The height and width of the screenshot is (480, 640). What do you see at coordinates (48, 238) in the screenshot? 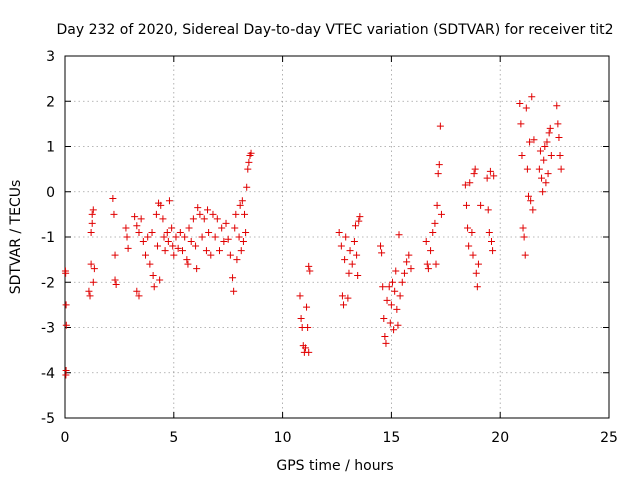
I see `y-tick-label: -1` at bounding box center [48, 238].